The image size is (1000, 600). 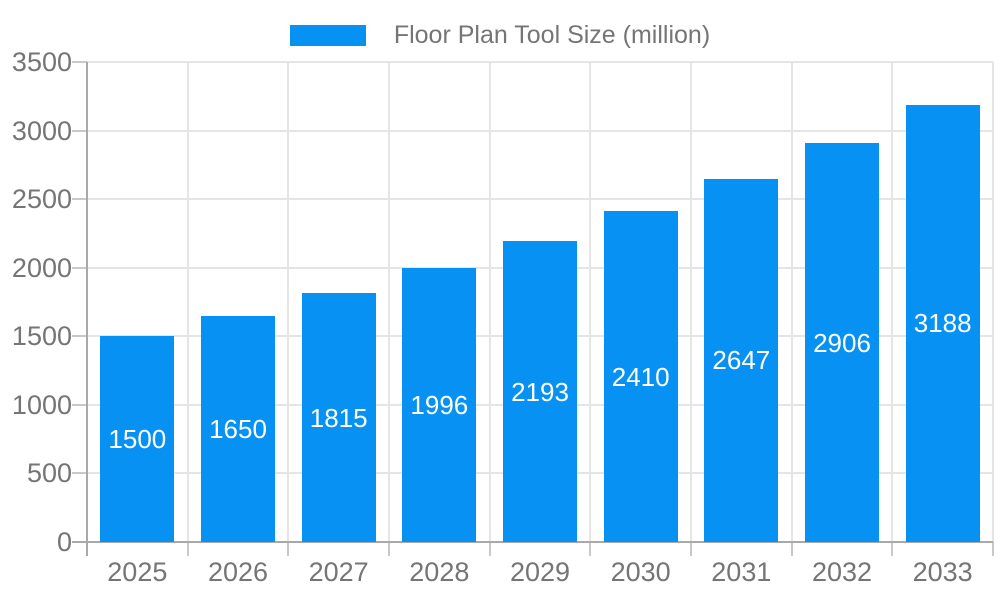 What do you see at coordinates (41, 130) in the screenshot?
I see `y-tick-label: 3000` at bounding box center [41, 130].